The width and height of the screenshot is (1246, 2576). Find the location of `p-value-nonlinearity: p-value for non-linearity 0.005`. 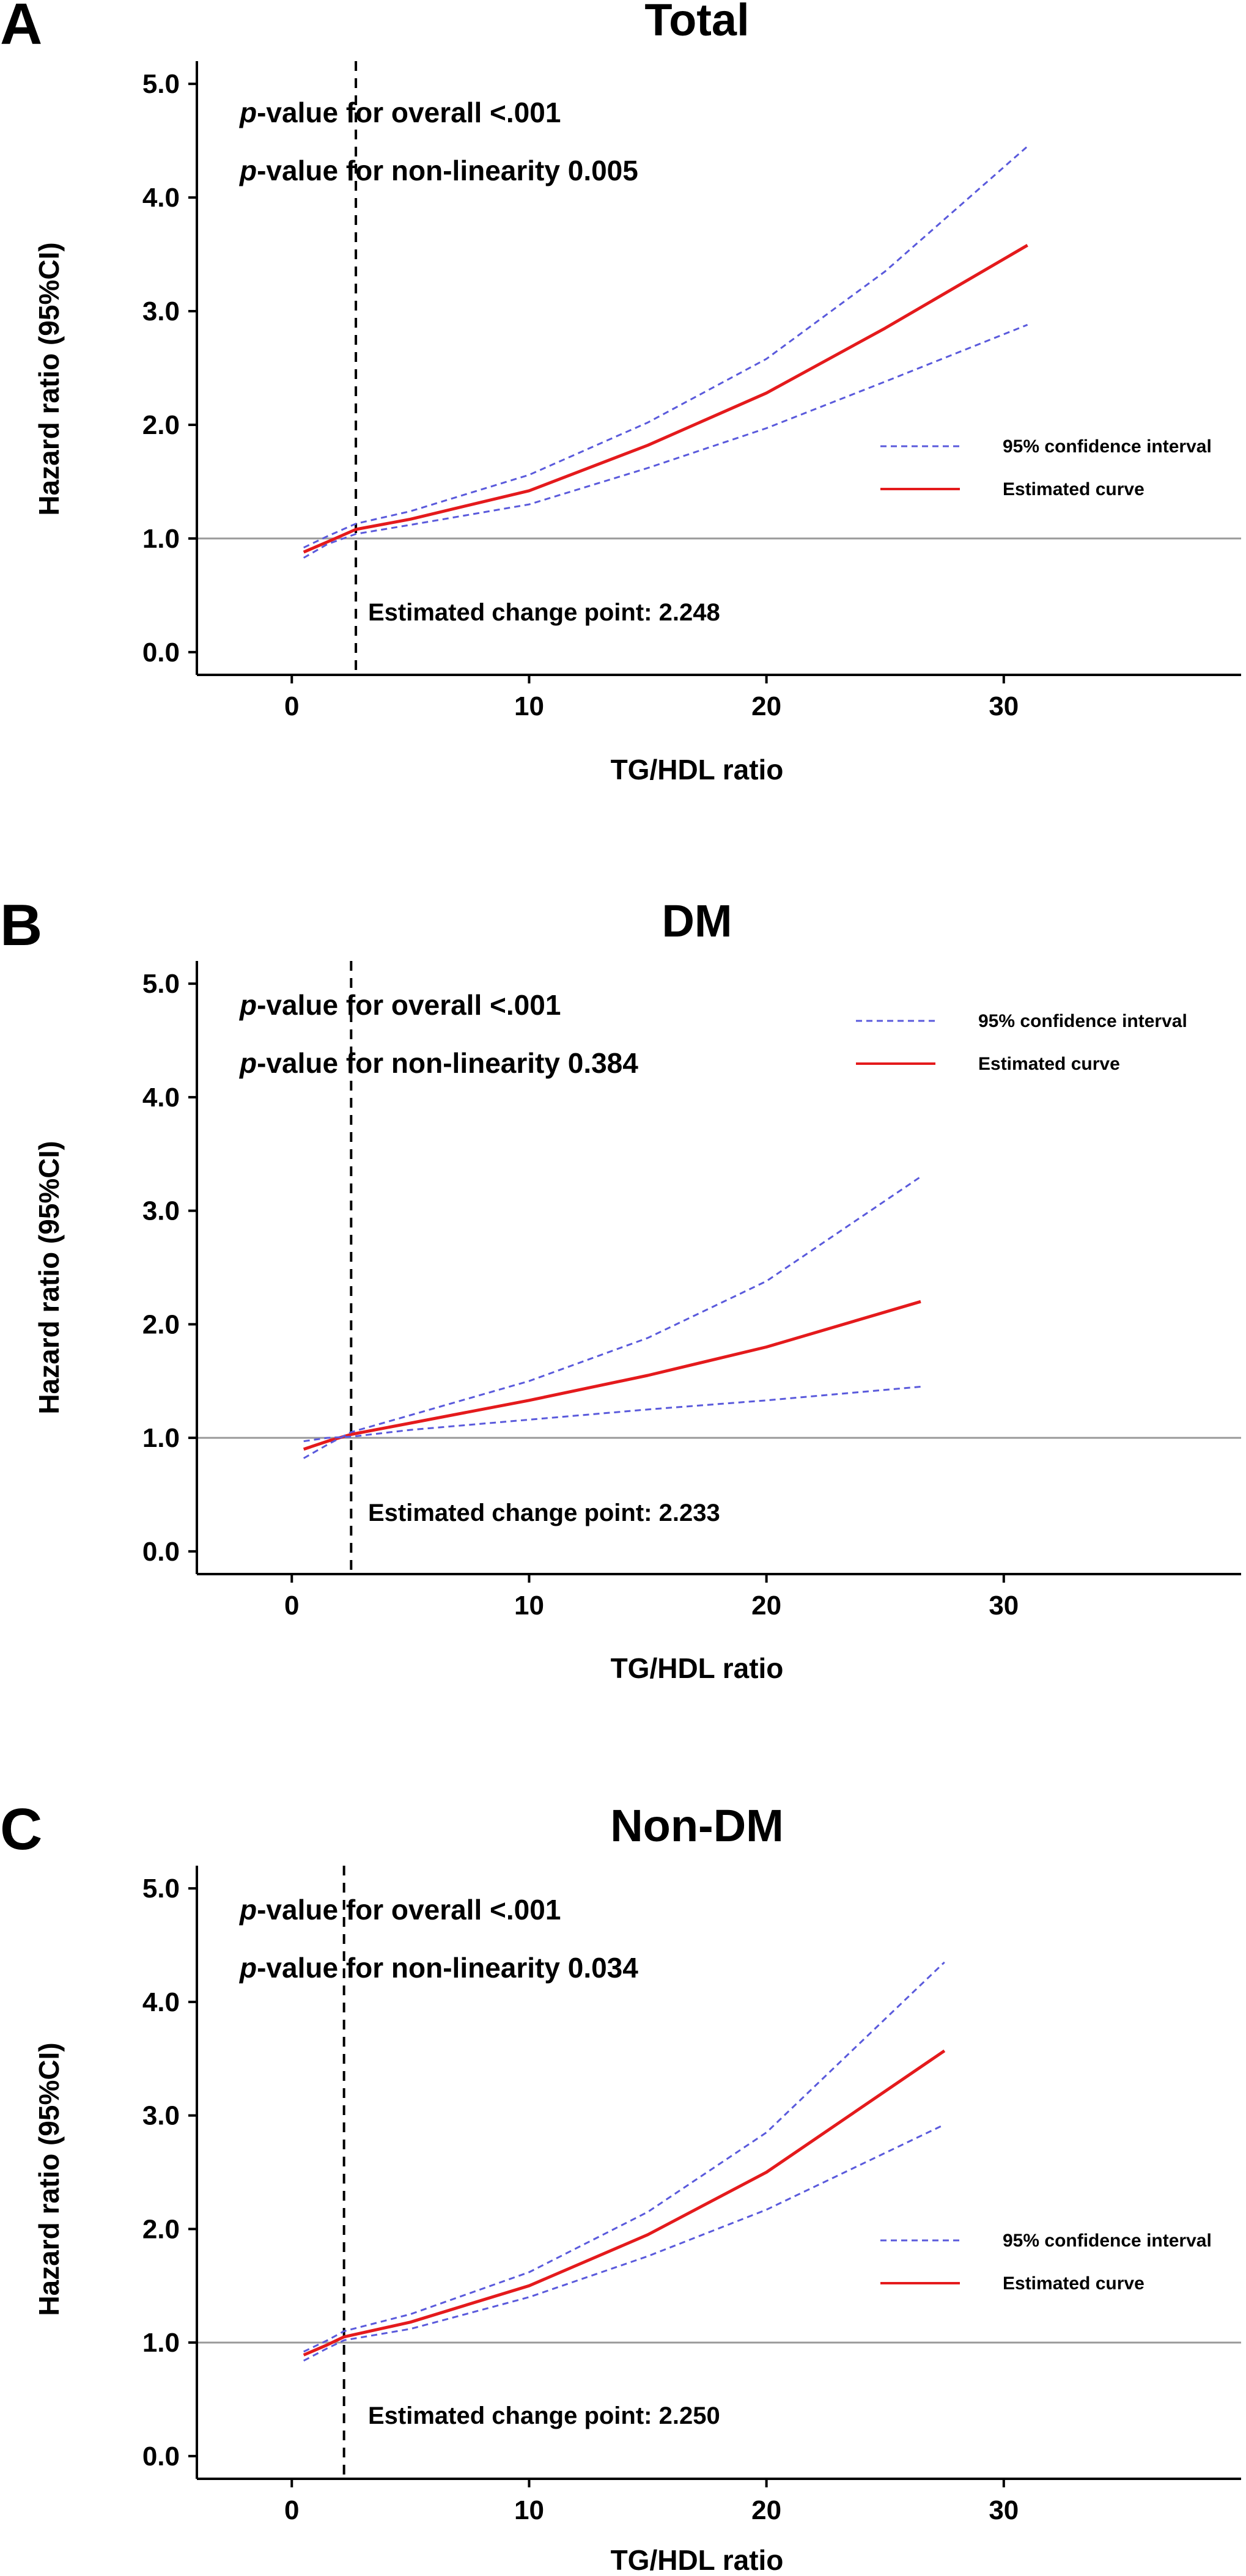

p-value-nonlinearity: p-value for non-linearity 0.005 is located at coordinates (438, 171).